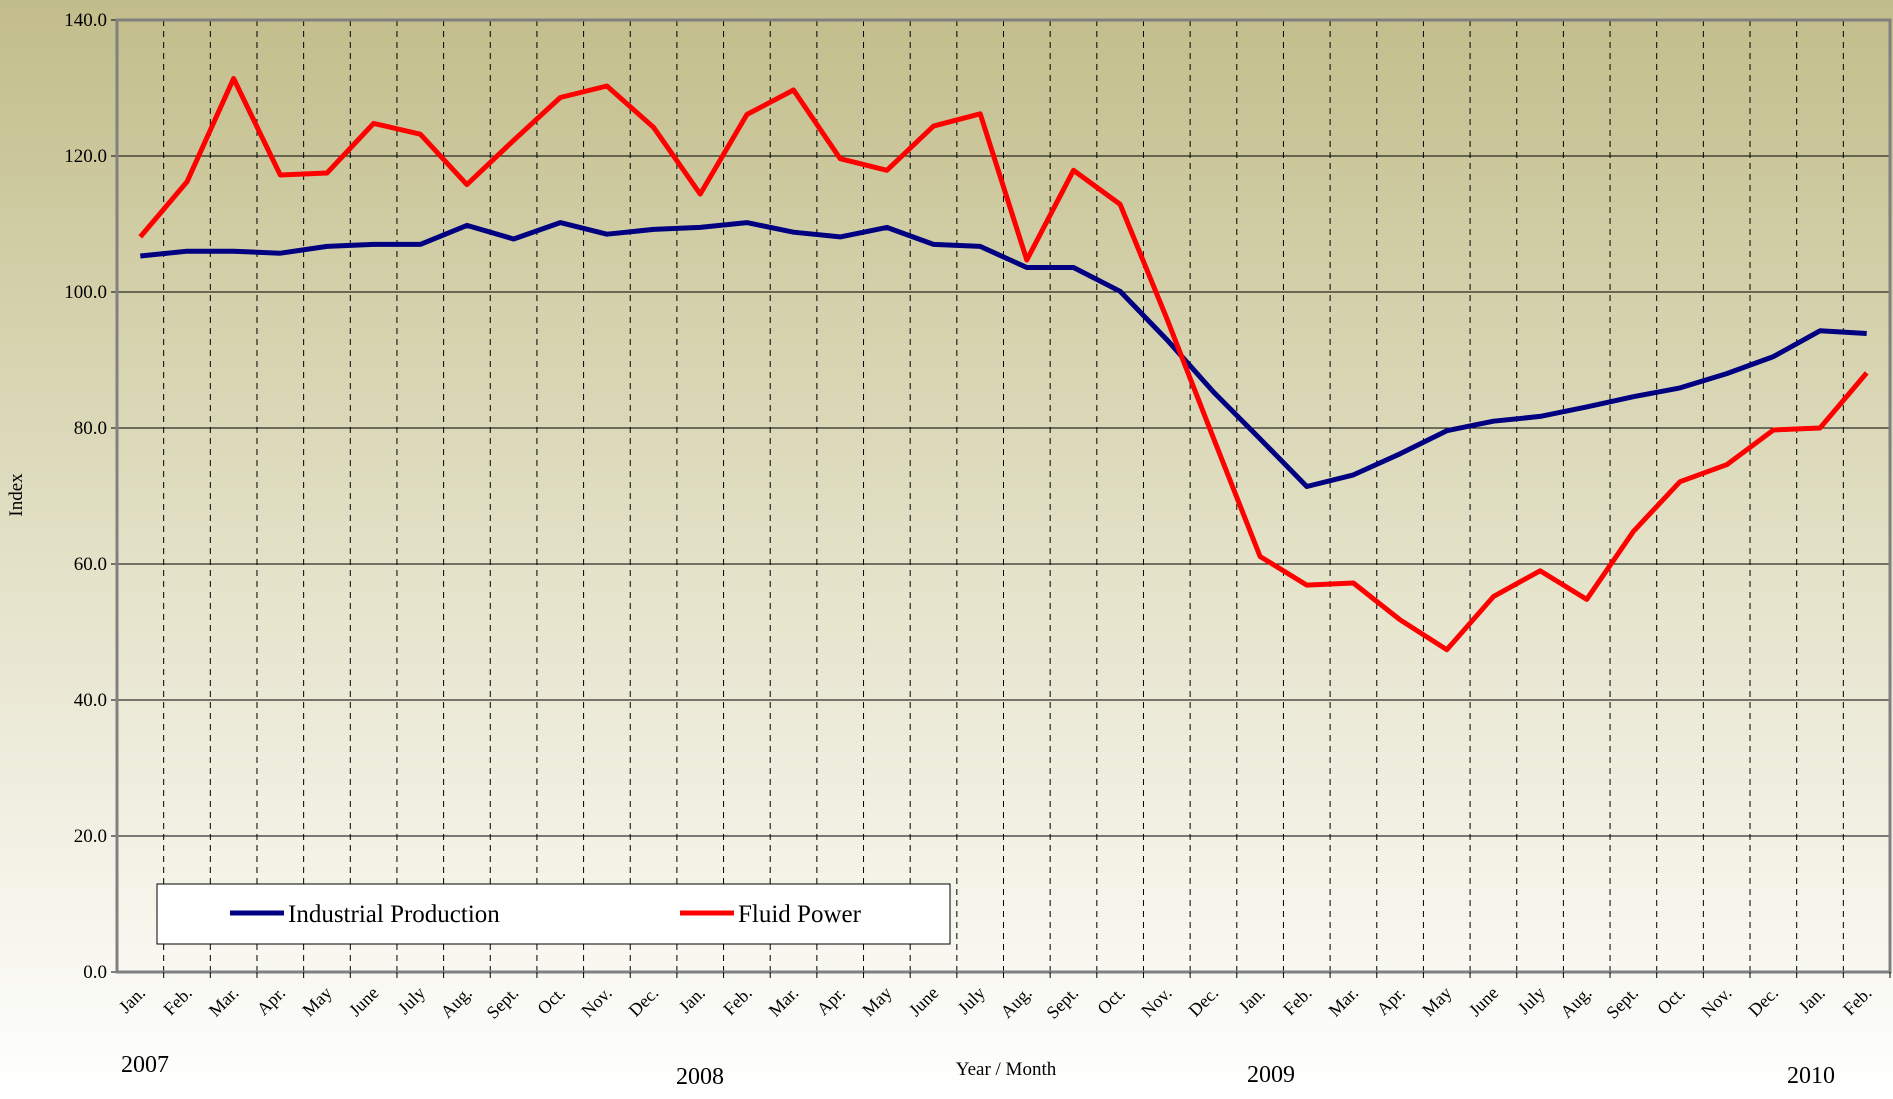 The width and height of the screenshot is (1893, 1099). I want to click on y-tick-label: 120.0, so click(85, 156).